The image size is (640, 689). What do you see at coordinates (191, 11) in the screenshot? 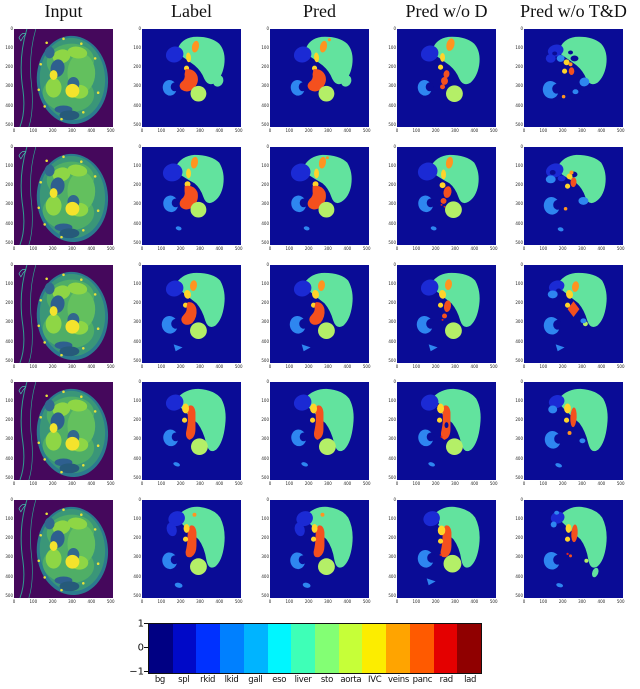
I see `column-header-label: Label` at bounding box center [191, 11].